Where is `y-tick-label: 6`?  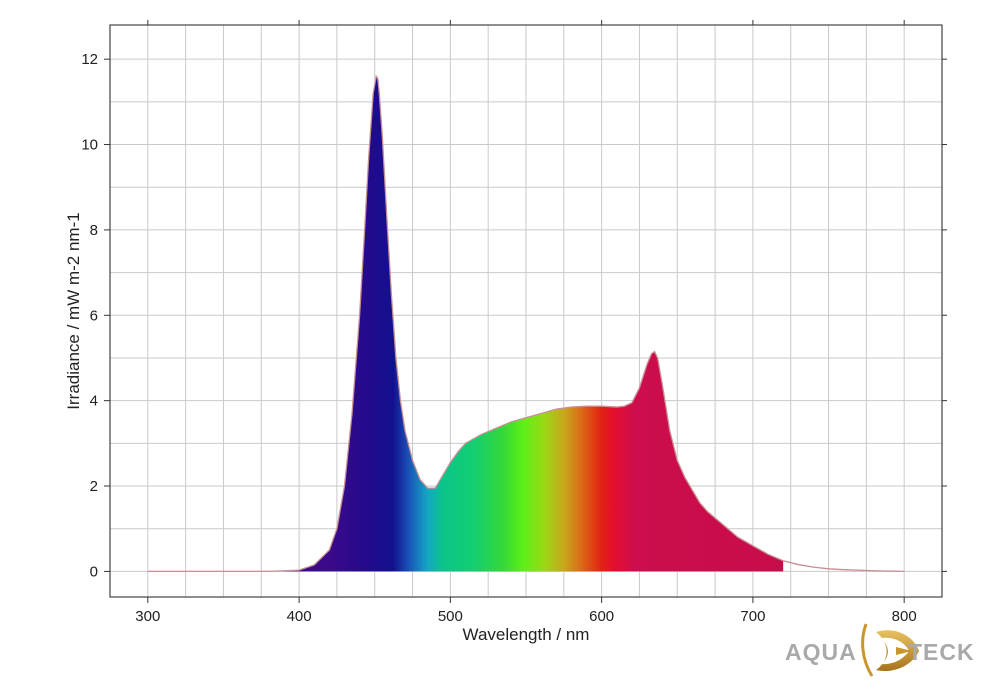
y-tick-label: 6 is located at coordinates (94, 315).